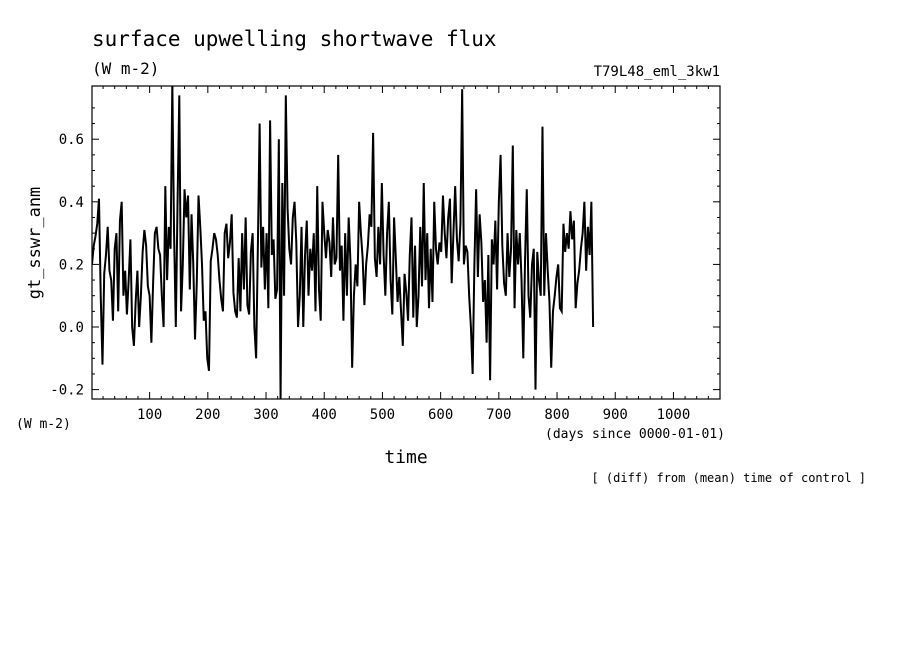 This screenshot has width=904, height=654. What do you see at coordinates (440, 415) in the screenshot?
I see `x-tick-label: 600` at bounding box center [440, 415].